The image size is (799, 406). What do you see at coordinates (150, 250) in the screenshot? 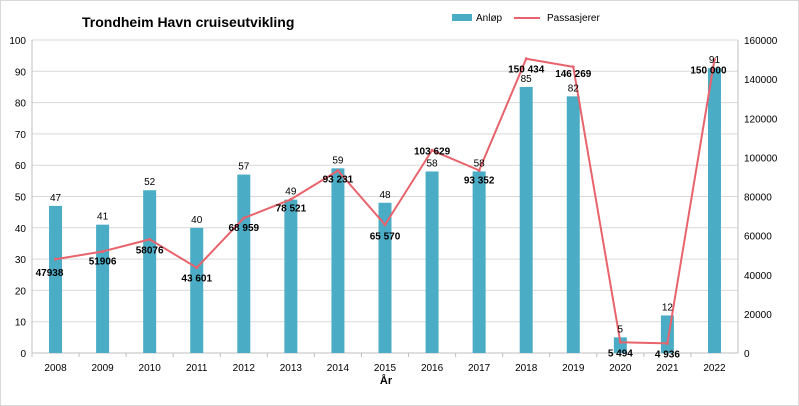
I see `line-value-label: 58076` at bounding box center [150, 250].